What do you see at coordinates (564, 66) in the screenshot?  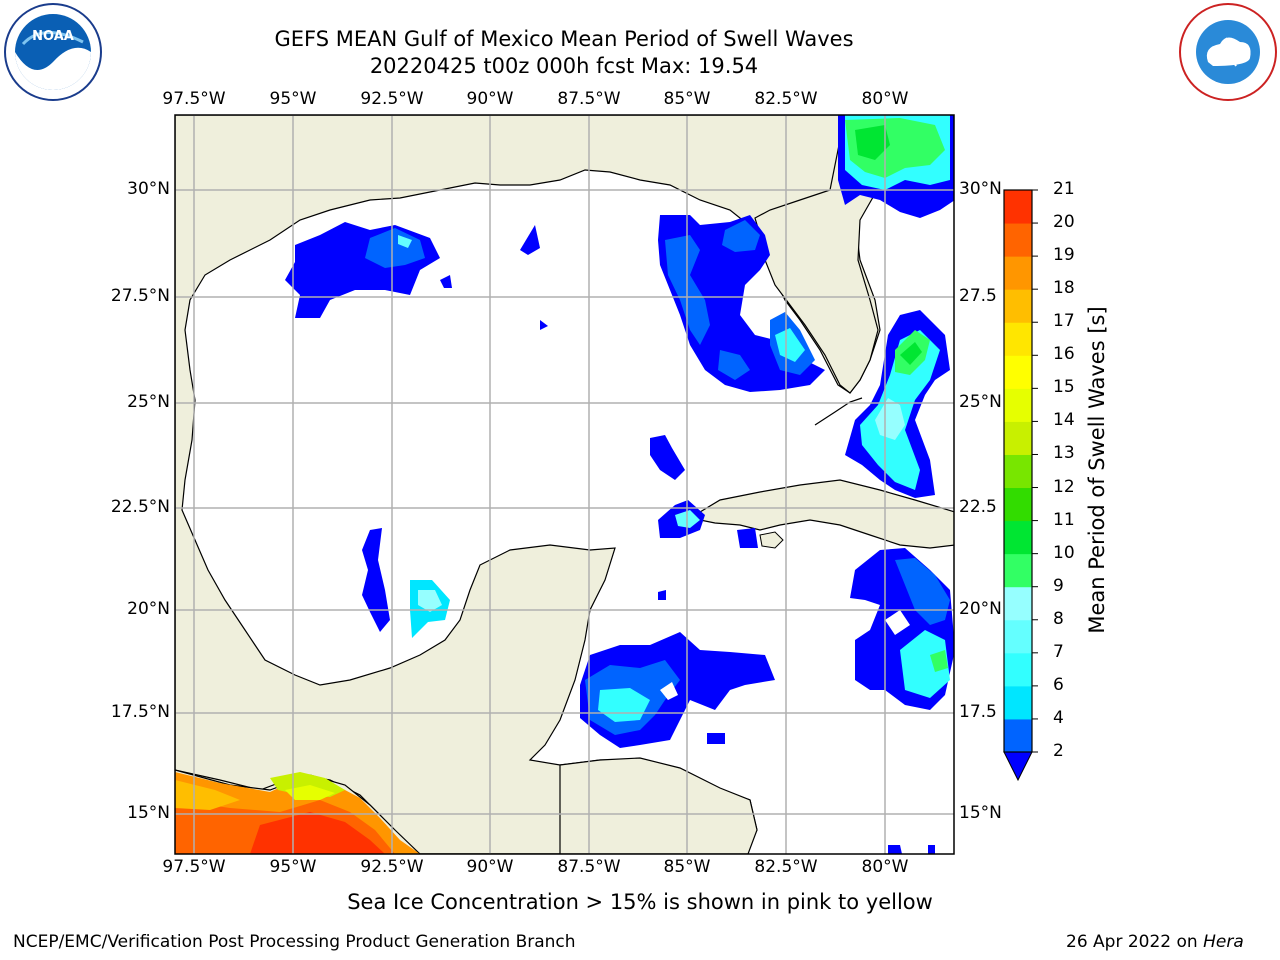 I see `chart-subtitle: 20220425 t00z 000h fcst Max: 19.54` at bounding box center [564, 66].